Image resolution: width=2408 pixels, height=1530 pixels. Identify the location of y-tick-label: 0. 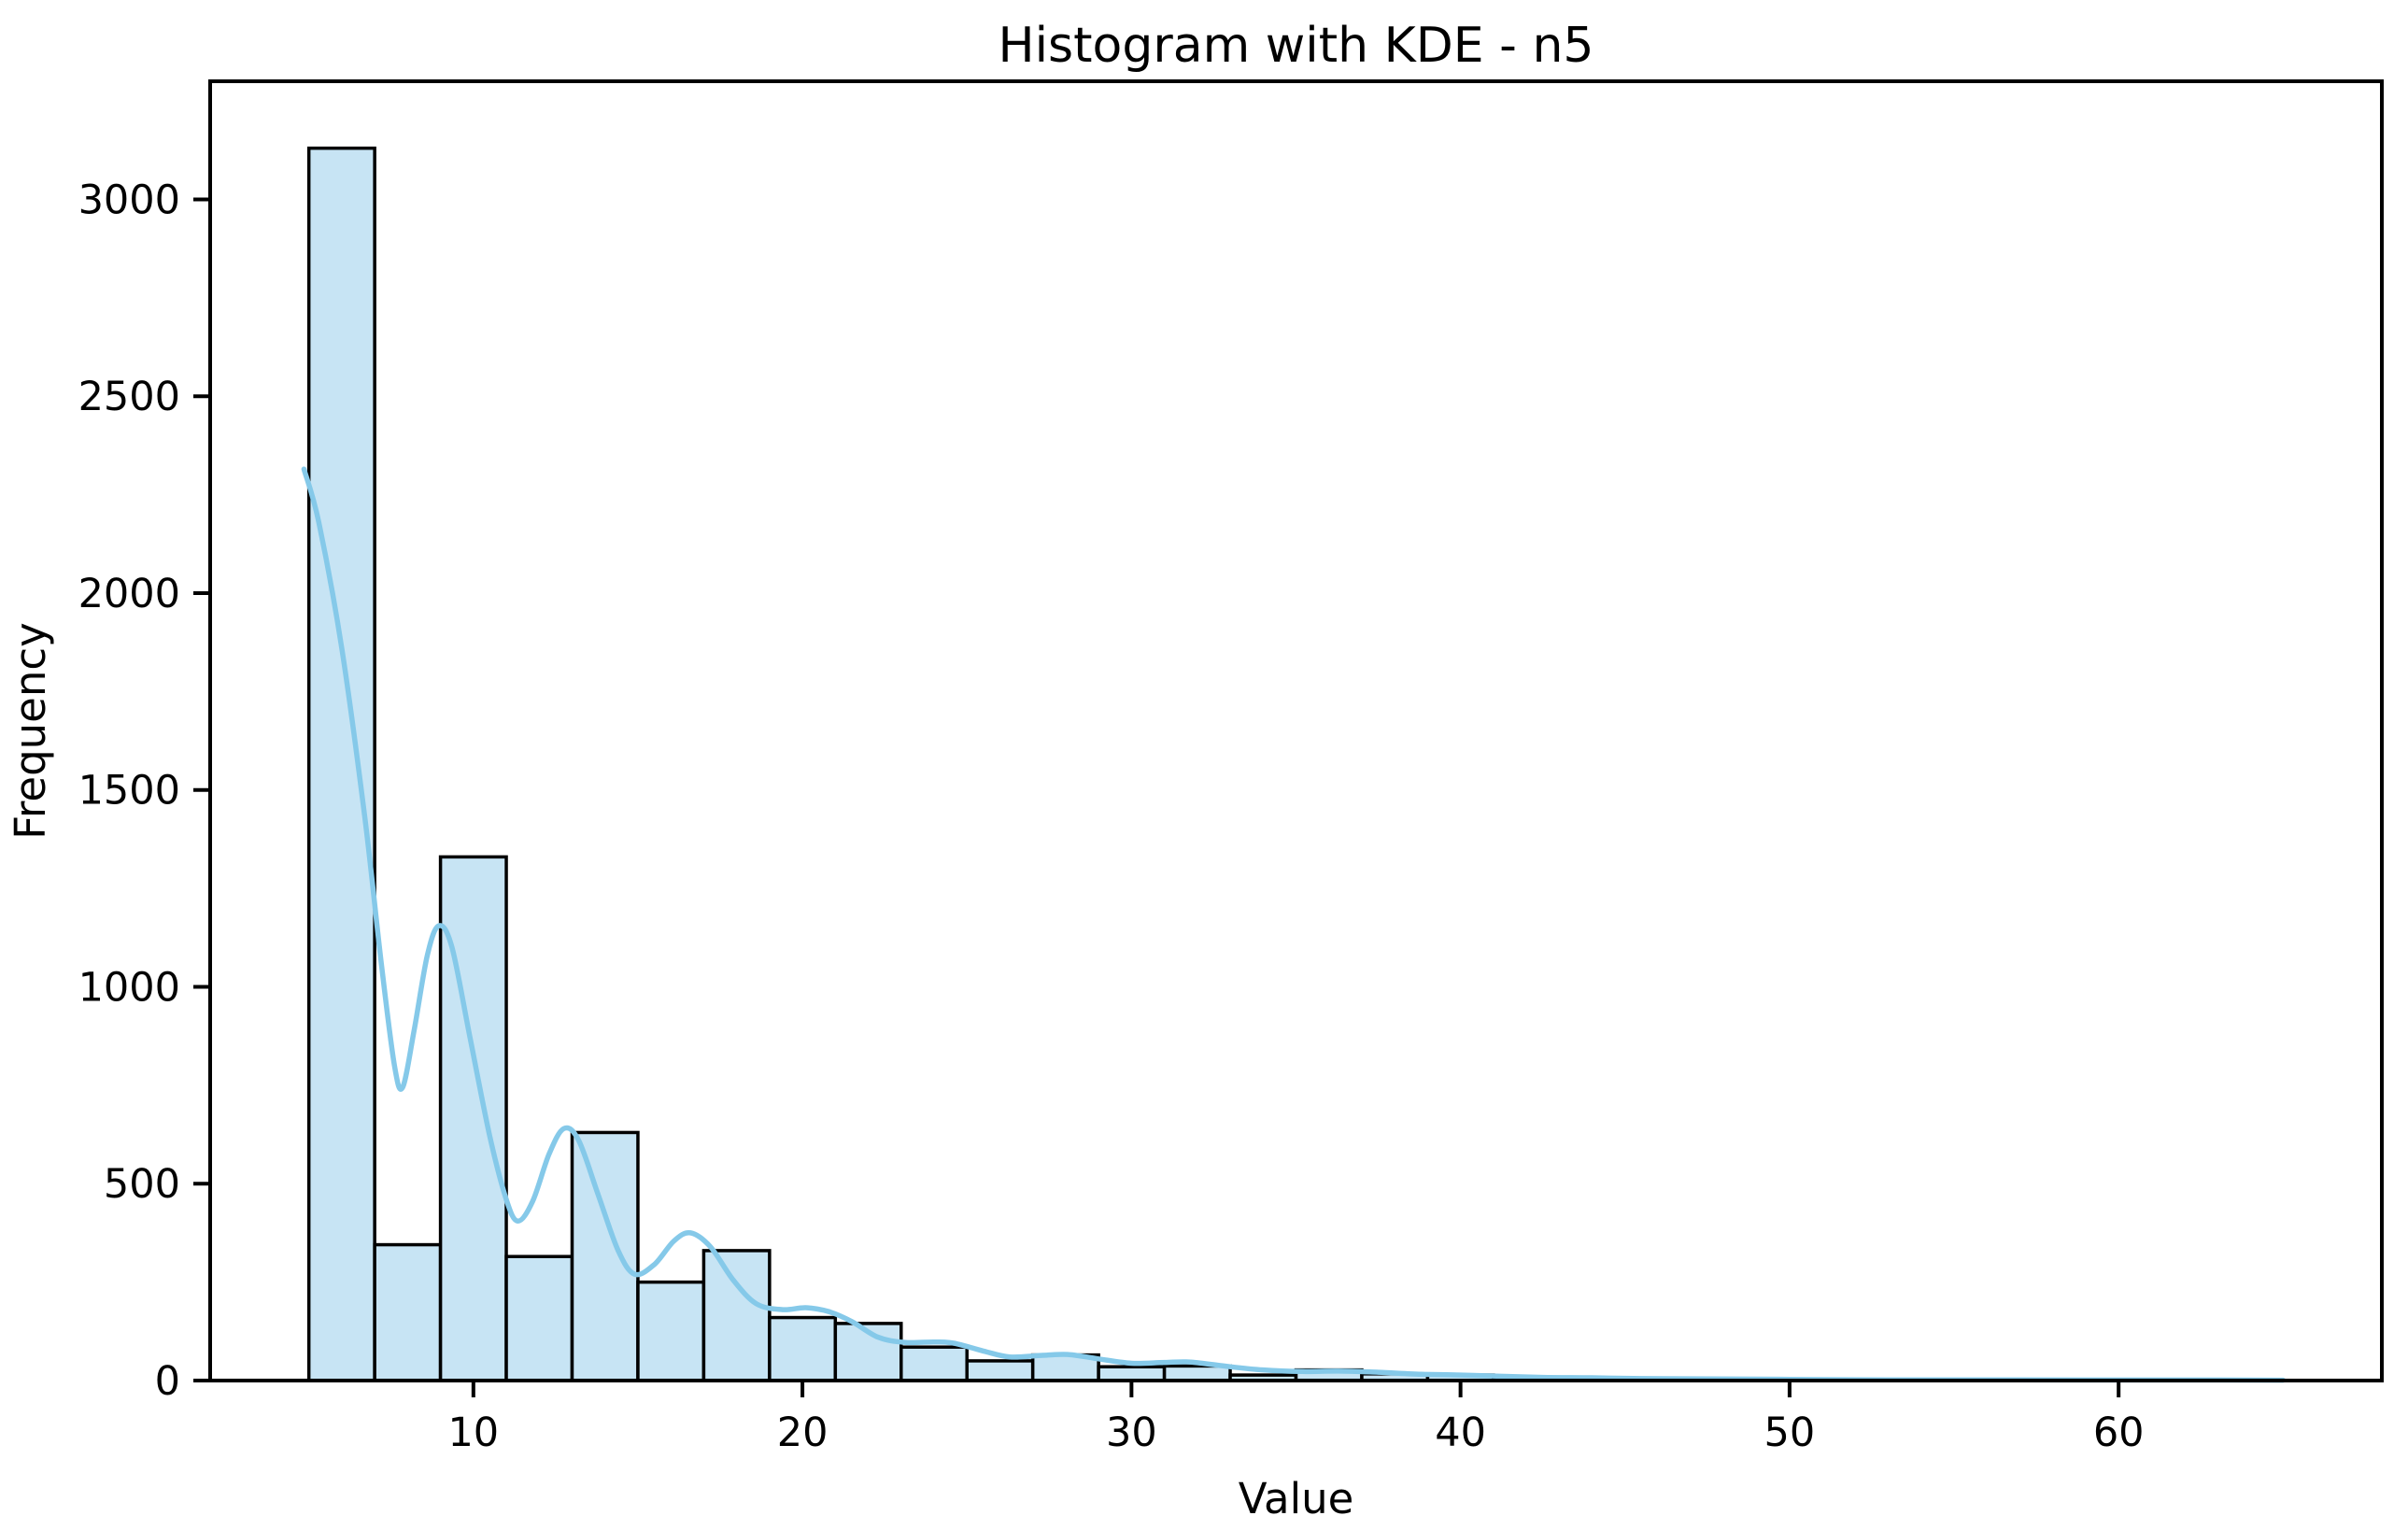
(167, 1381).